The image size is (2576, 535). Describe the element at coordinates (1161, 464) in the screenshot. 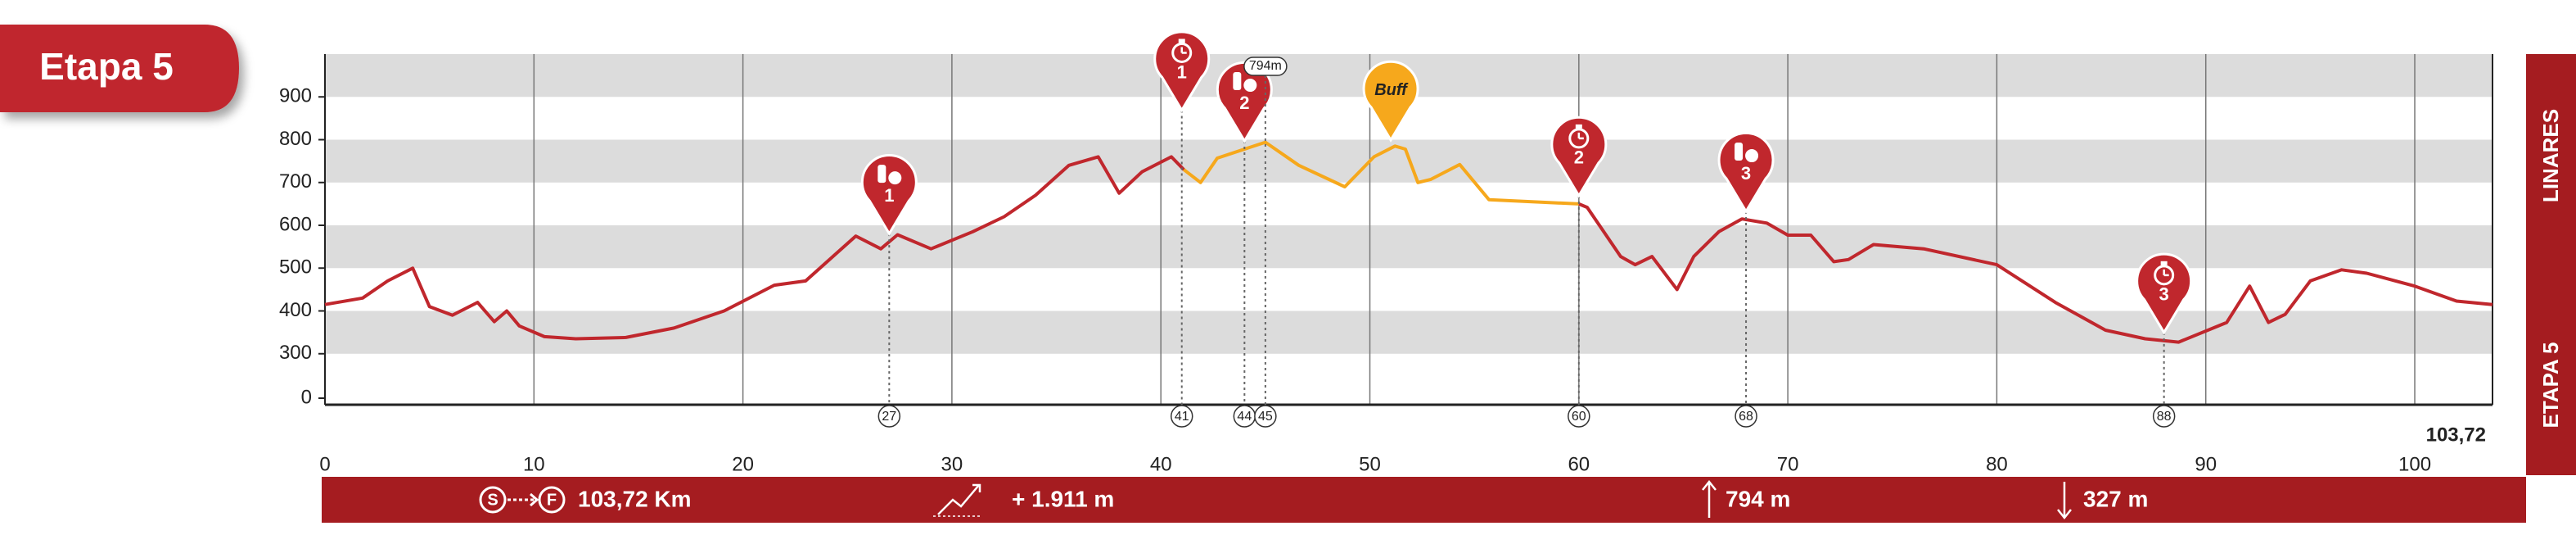

I see `x-tick-label: 40` at that location.